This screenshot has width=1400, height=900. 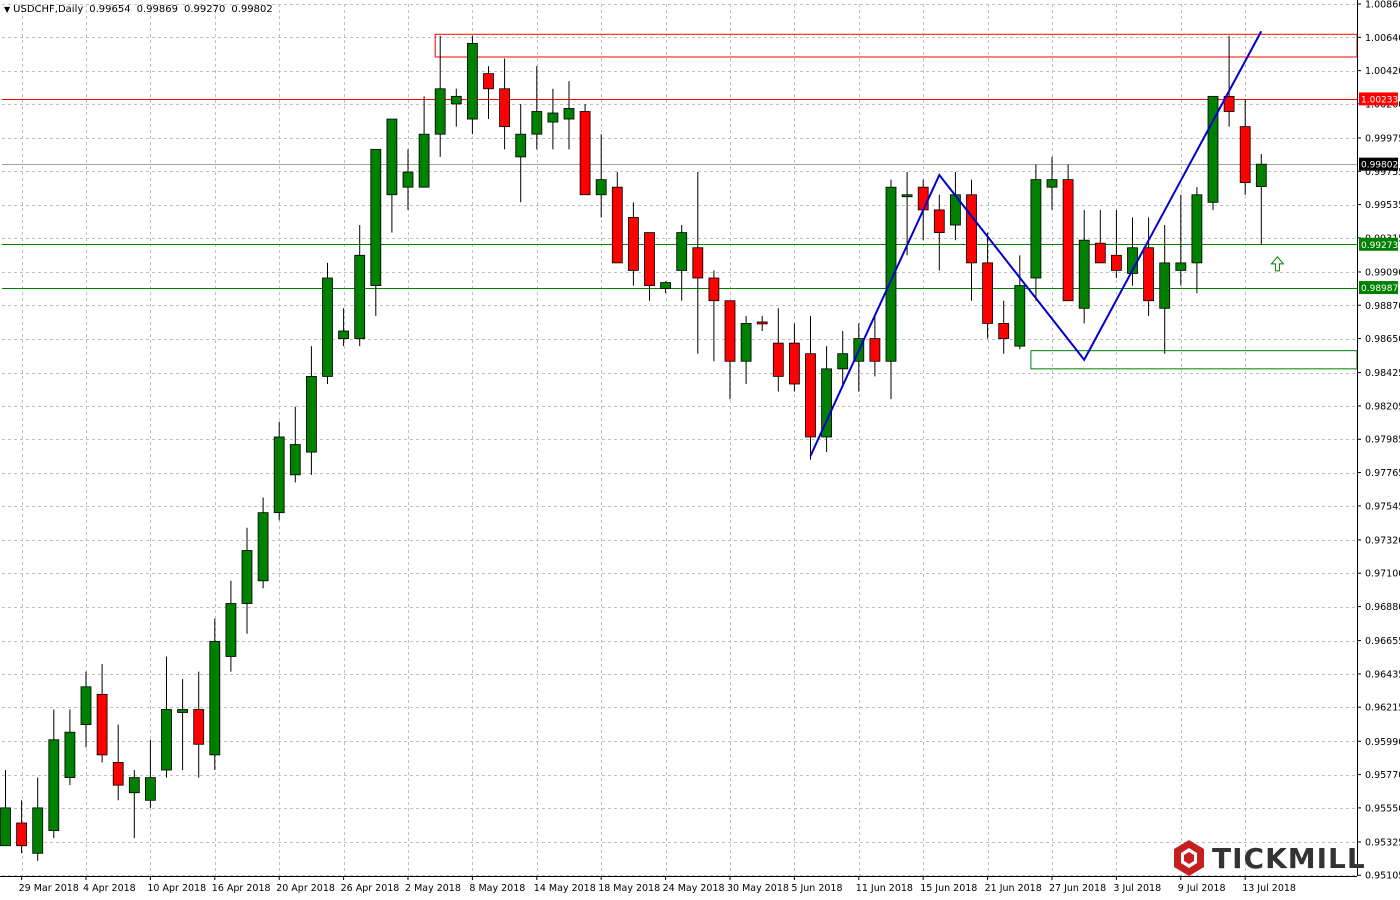 What do you see at coordinates (1382, 205) in the screenshot?
I see `y-tick-label: 0.99535` at bounding box center [1382, 205].